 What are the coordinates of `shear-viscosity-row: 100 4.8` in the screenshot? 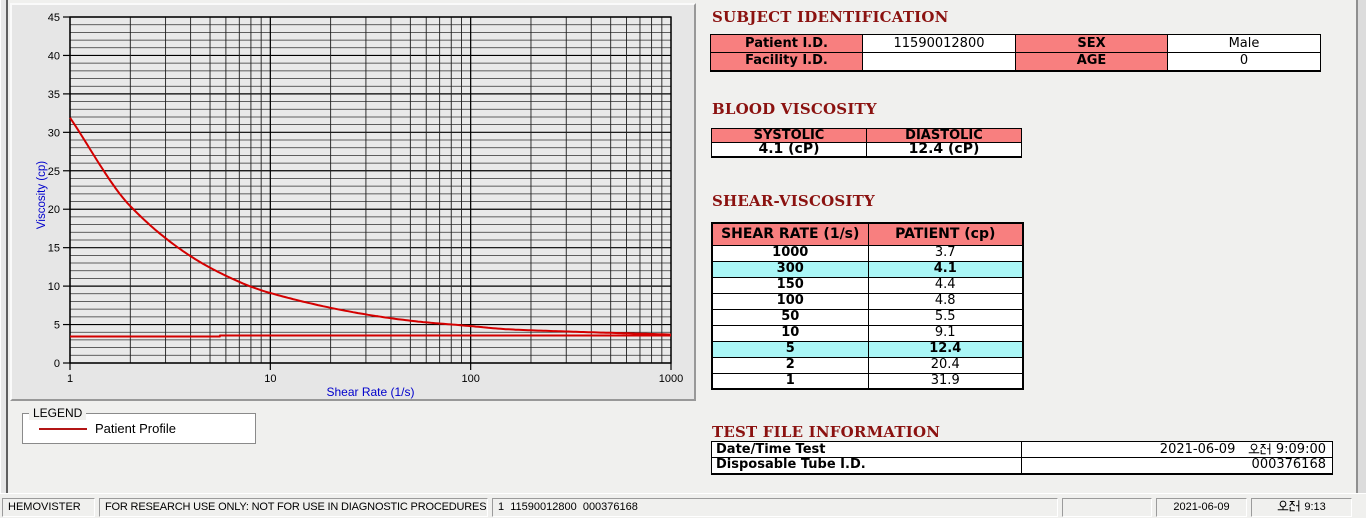 It's located at (867, 301).